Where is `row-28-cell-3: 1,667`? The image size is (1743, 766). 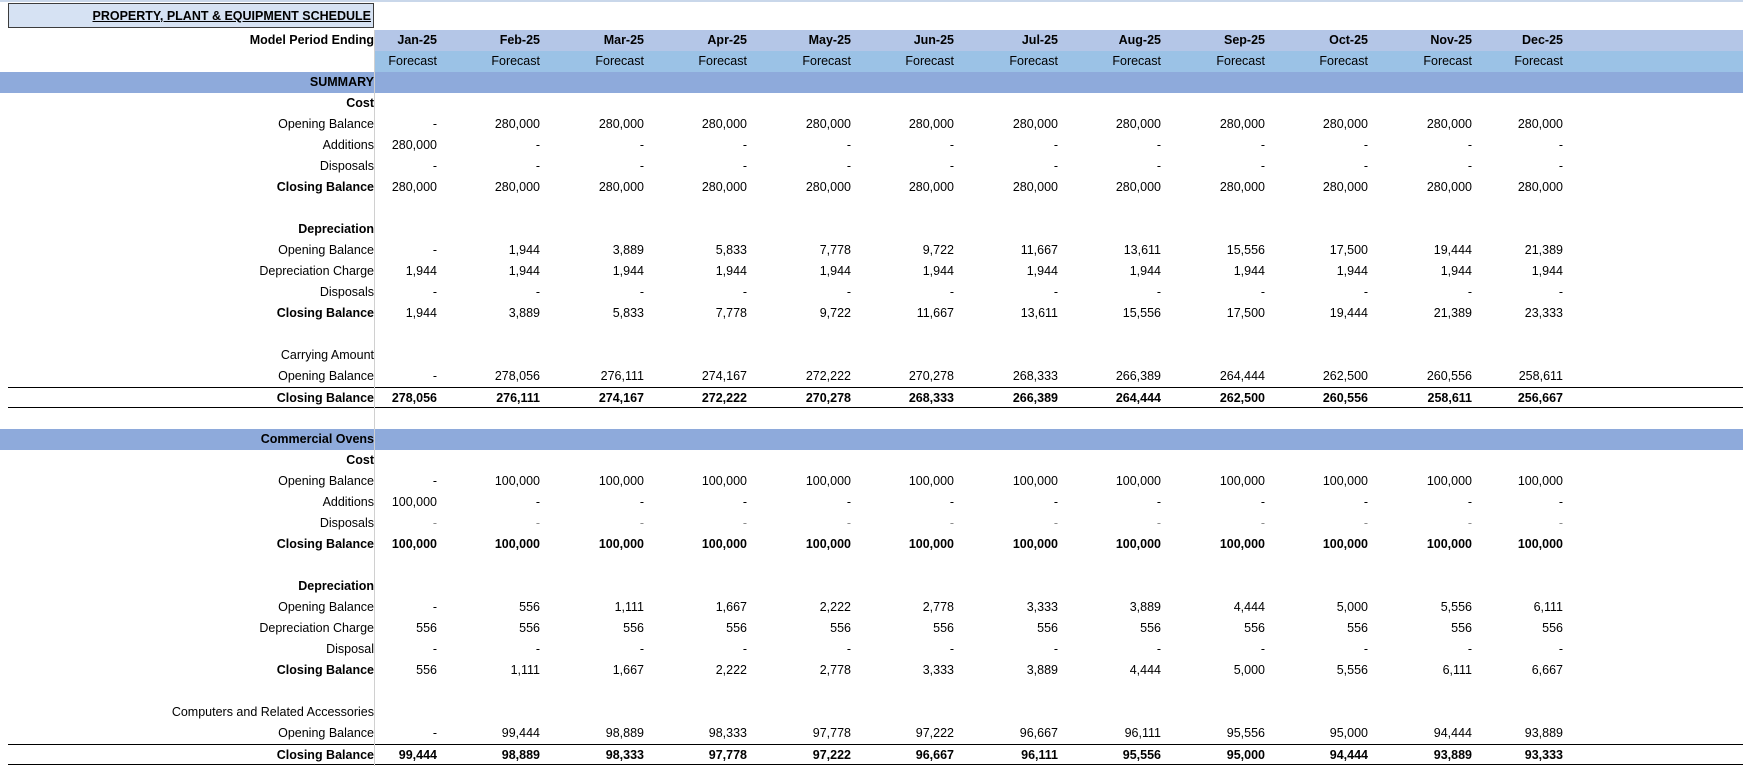
row-28-cell-3: 1,667 is located at coordinates (628, 670).